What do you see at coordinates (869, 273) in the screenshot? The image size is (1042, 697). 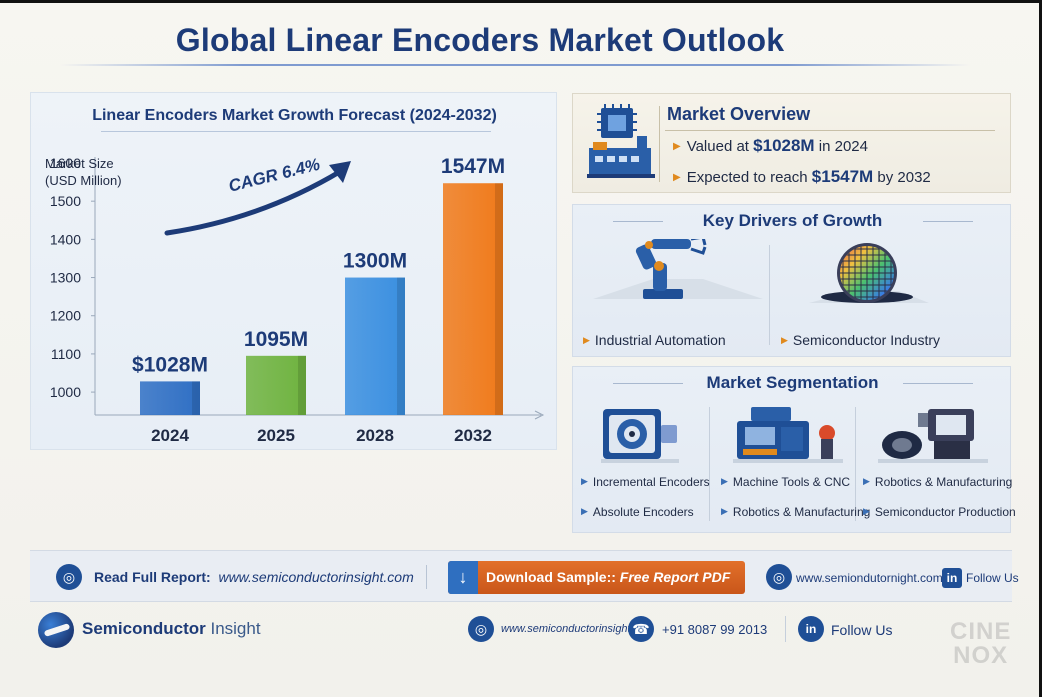 I see `semiconductor-wafer-icon` at bounding box center [869, 273].